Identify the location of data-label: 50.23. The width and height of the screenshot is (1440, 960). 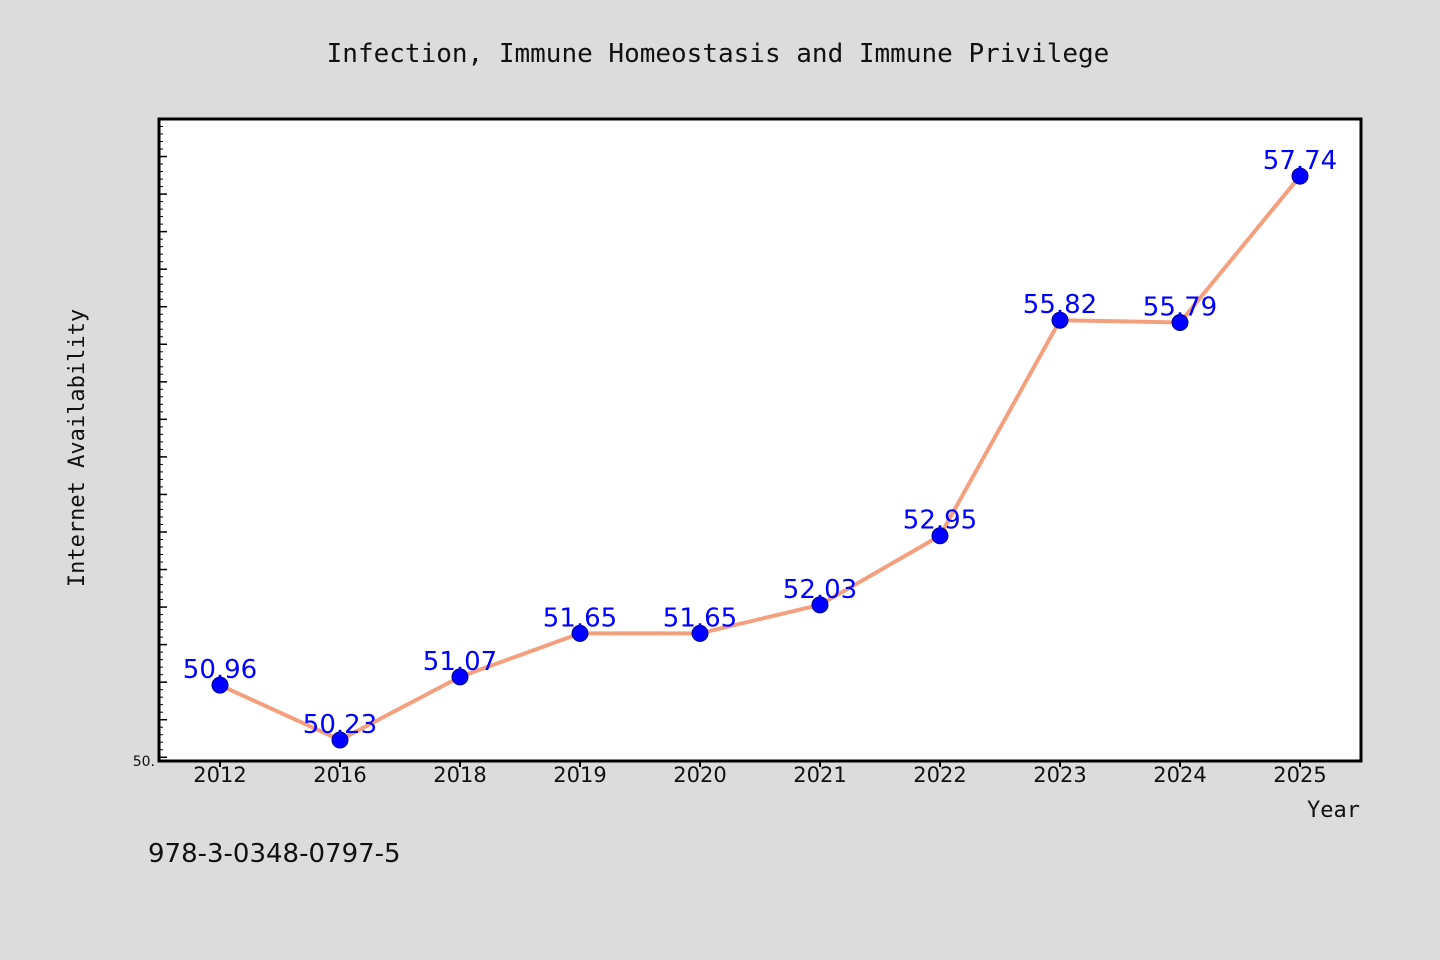
(340, 725).